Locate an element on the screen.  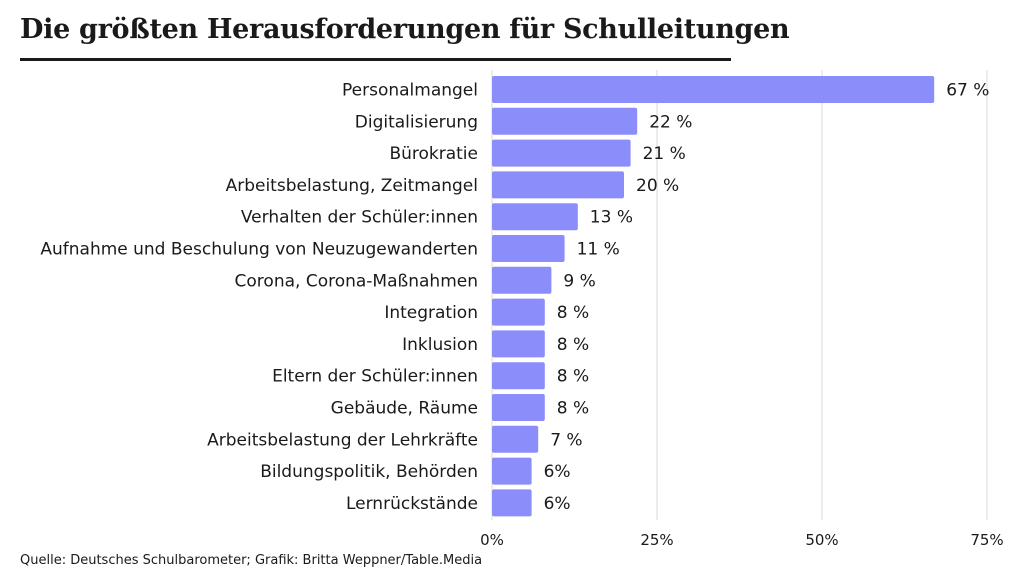
category-label: Integration is located at coordinates (431, 313).